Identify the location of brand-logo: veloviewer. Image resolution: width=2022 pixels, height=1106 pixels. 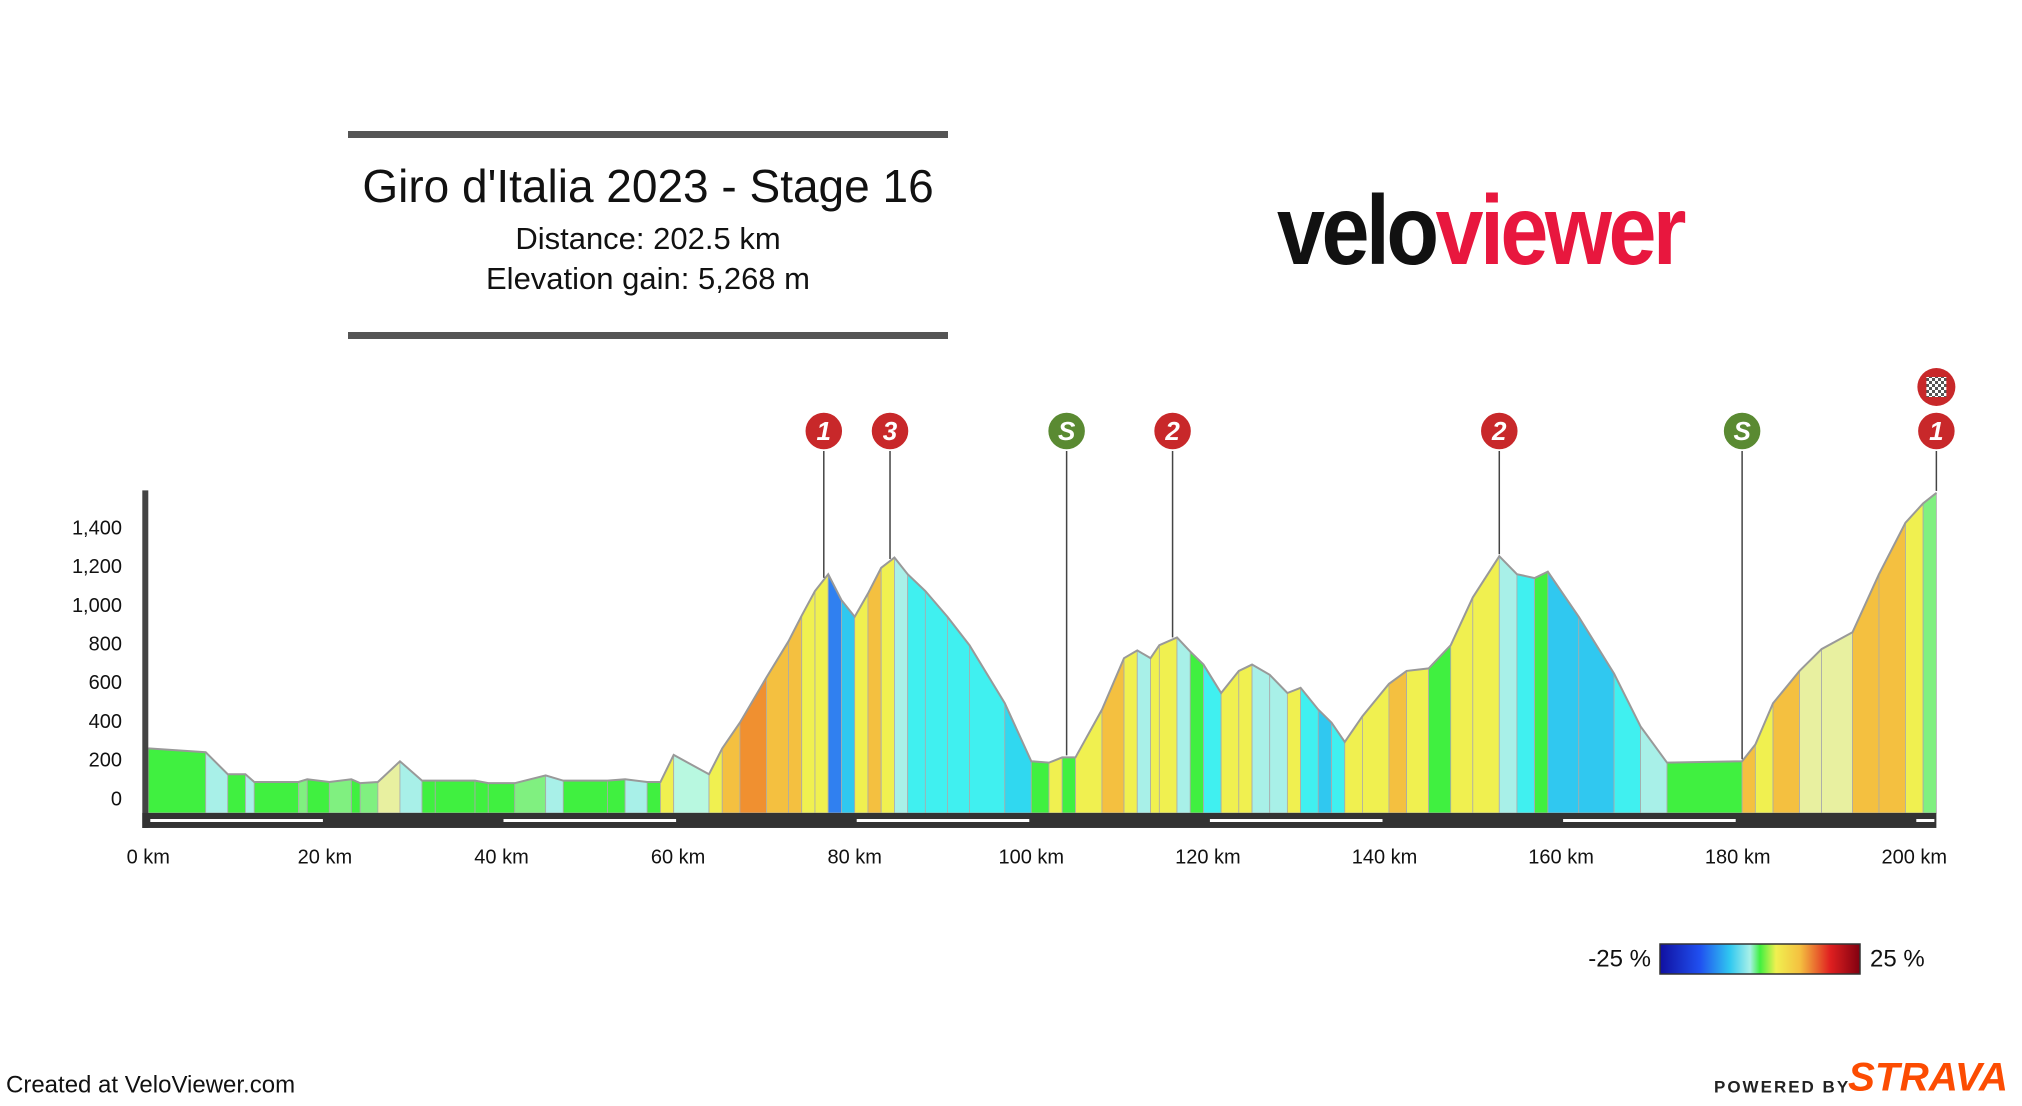
(1481, 230).